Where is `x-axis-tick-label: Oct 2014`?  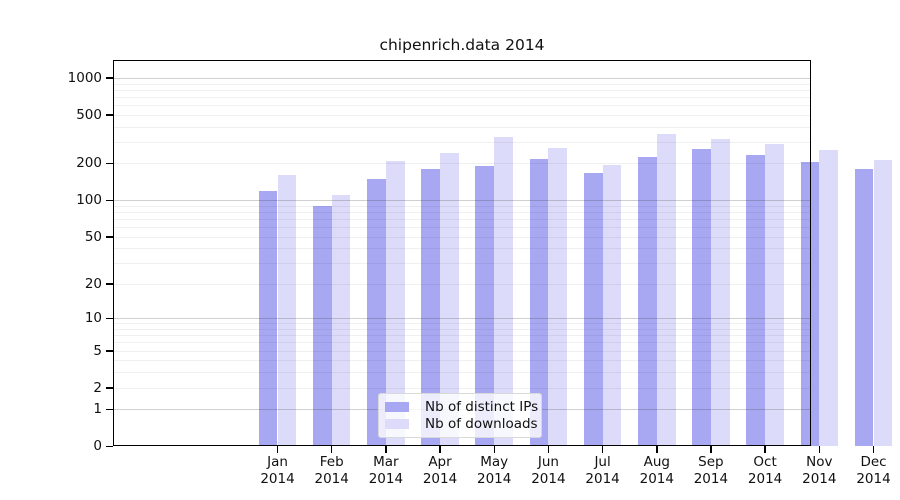 x-axis-tick-label: Oct 2014 is located at coordinates (765, 470).